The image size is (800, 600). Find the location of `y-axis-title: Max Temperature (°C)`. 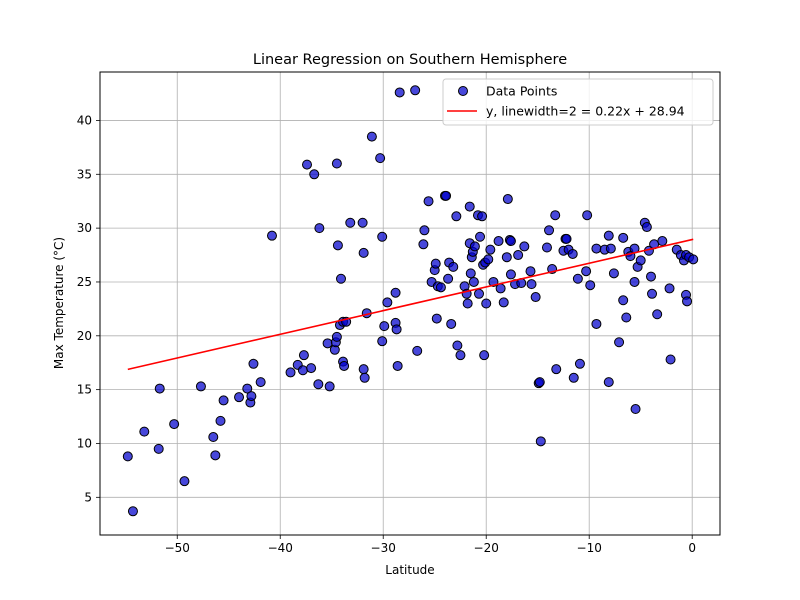

y-axis-title: Max Temperature (°C) is located at coordinates (59, 303).